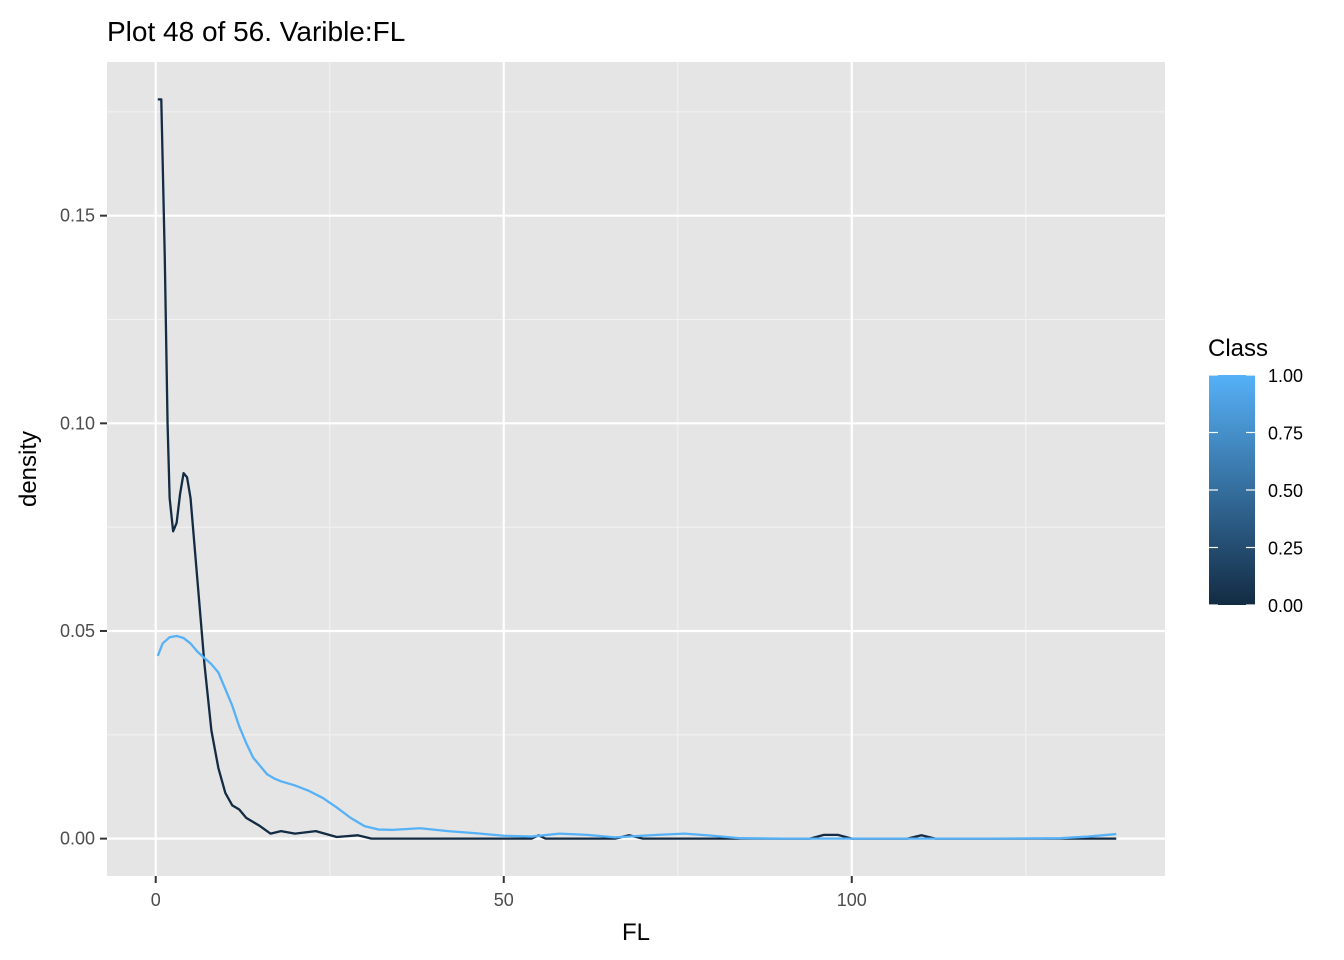 This screenshot has height=960, width=1344. What do you see at coordinates (504, 900) in the screenshot?
I see `x-tick-label: 50` at bounding box center [504, 900].